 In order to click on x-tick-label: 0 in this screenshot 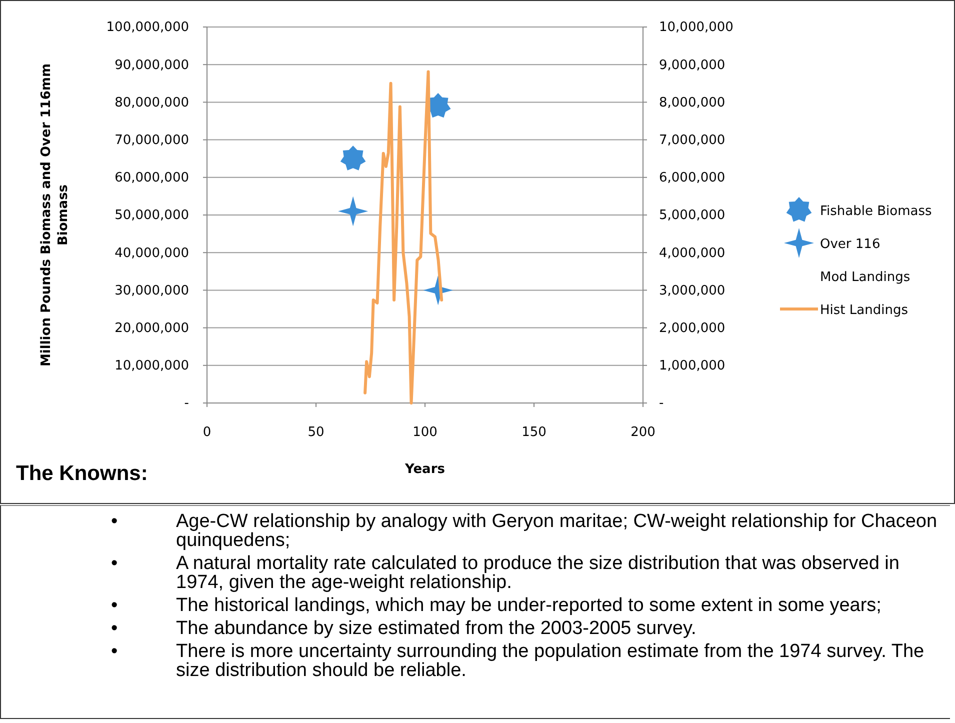, I will do `click(207, 432)`.